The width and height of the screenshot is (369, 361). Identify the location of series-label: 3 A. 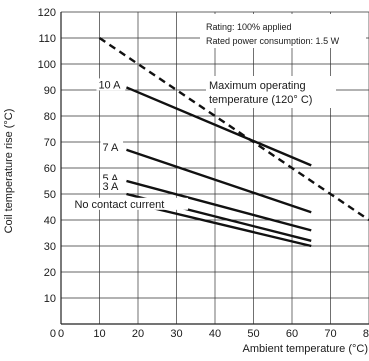
(110, 187).